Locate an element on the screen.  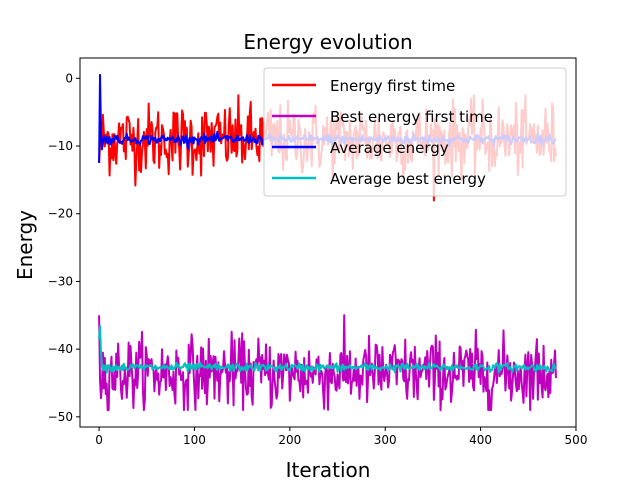
y-tick-label: −20 is located at coordinates (60, 214).